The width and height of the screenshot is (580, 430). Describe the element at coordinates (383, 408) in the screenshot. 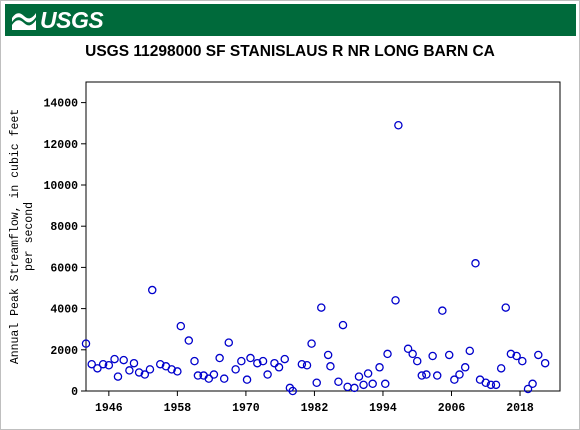

I see `x-tick-label: 1994` at that location.